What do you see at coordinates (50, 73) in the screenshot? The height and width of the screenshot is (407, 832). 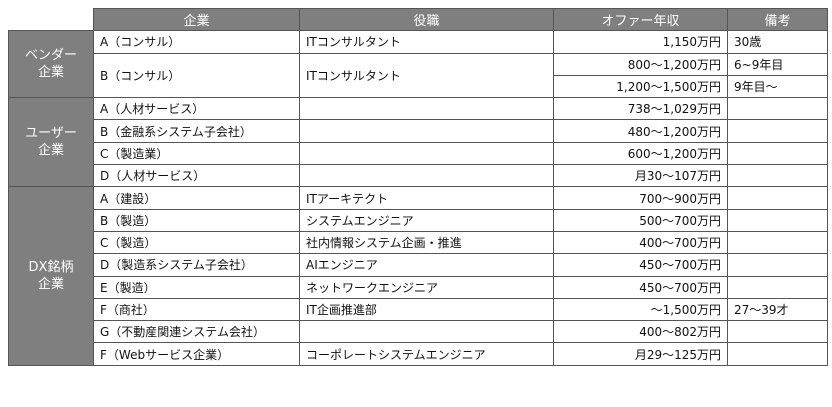 I see `group-label-vendor-line2: 企業` at bounding box center [50, 73].